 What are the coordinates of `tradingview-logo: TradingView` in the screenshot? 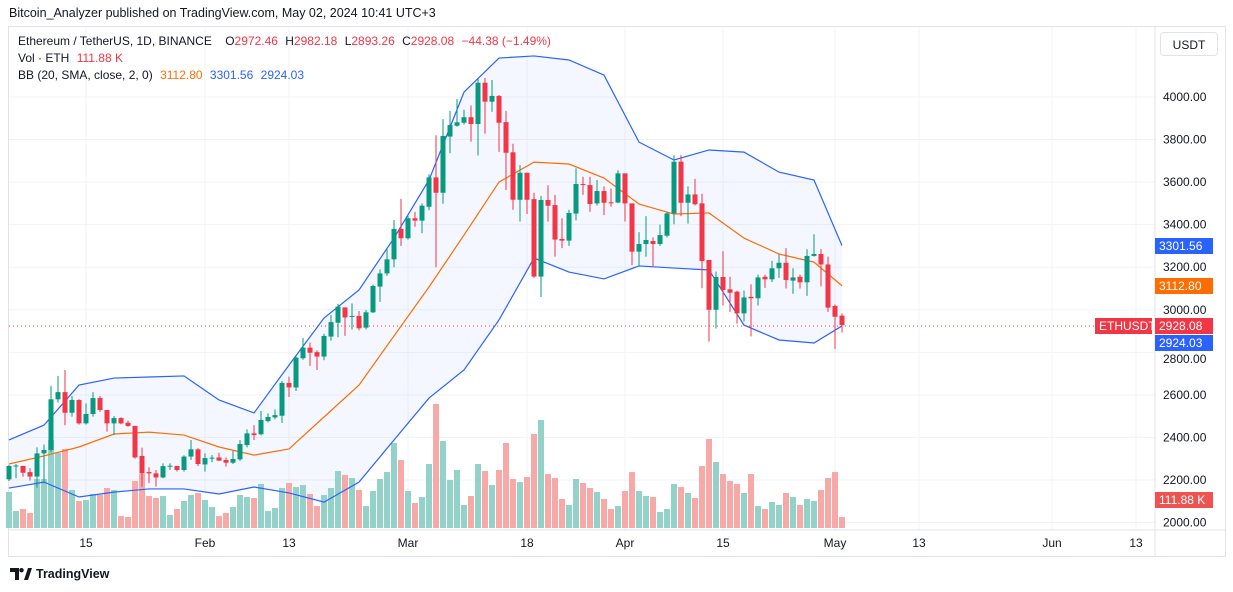 It's located at (59, 574).